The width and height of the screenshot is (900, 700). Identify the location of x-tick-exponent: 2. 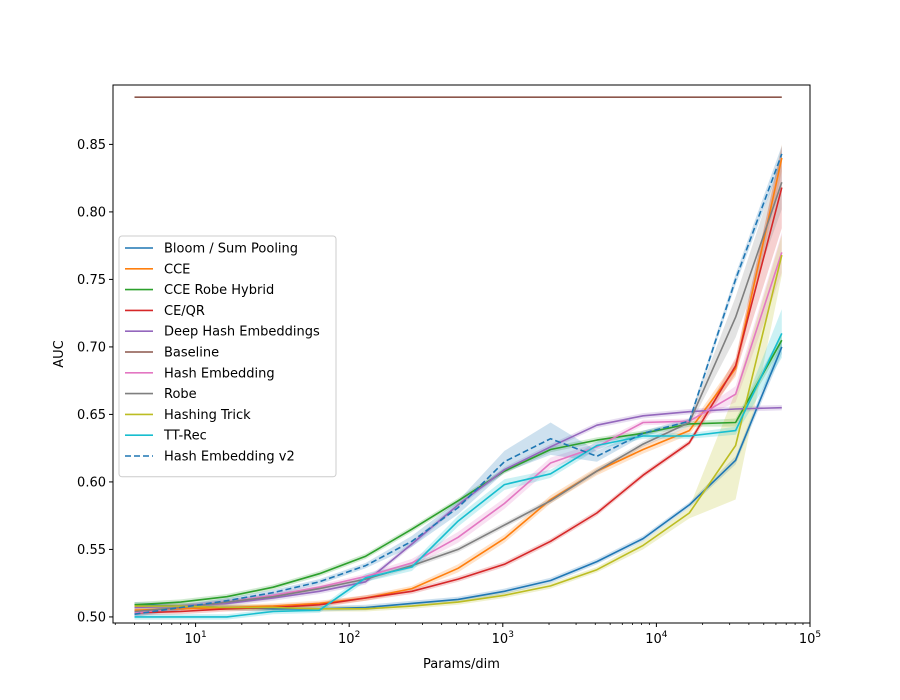
(358, 635).